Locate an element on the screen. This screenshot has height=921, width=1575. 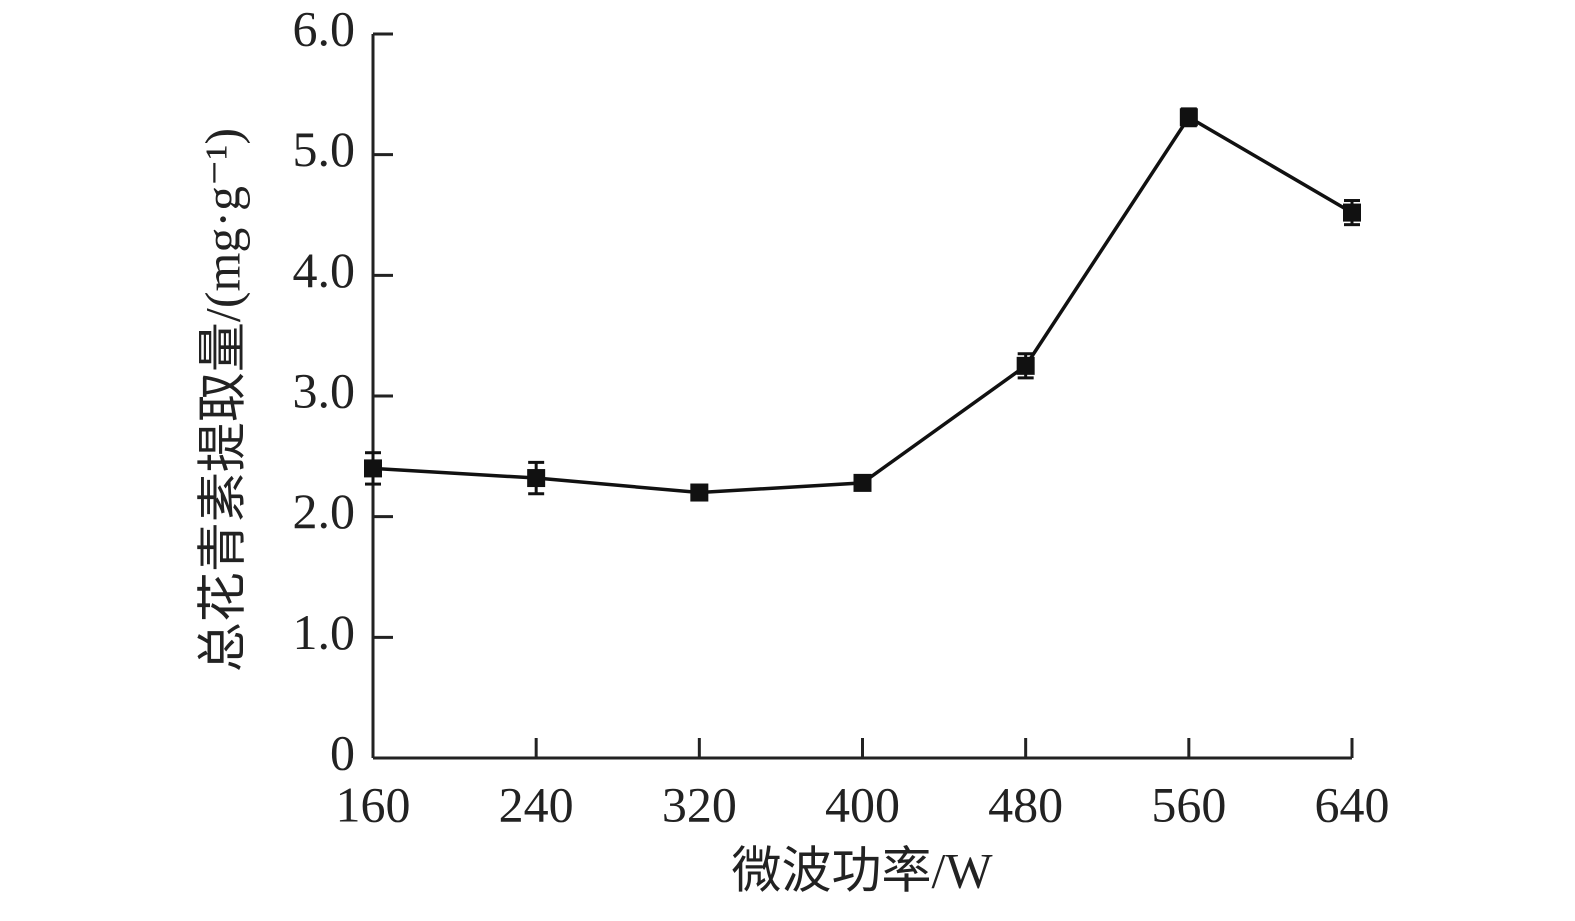
y-tick-label: 2.0 is located at coordinates (324, 511).